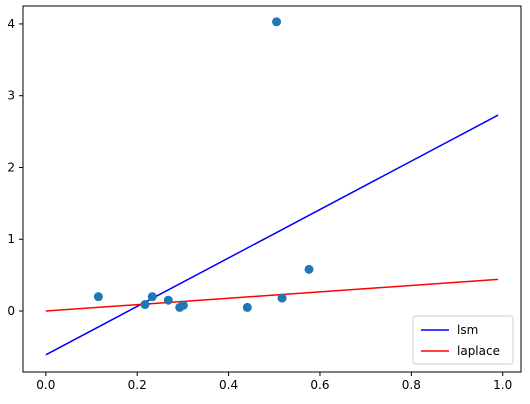 The width and height of the screenshot is (530, 404). Describe the element at coordinates (45, 385) in the screenshot. I see `x-tick-label-0: 0.0` at that location.